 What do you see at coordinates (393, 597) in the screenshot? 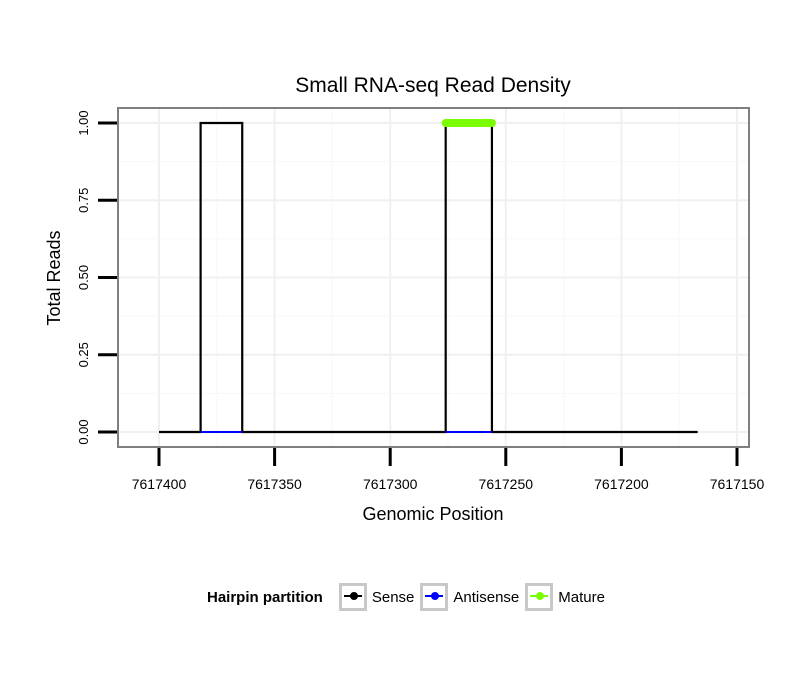
I see `legend-label-sense: Sense` at bounding box center [393, 597].